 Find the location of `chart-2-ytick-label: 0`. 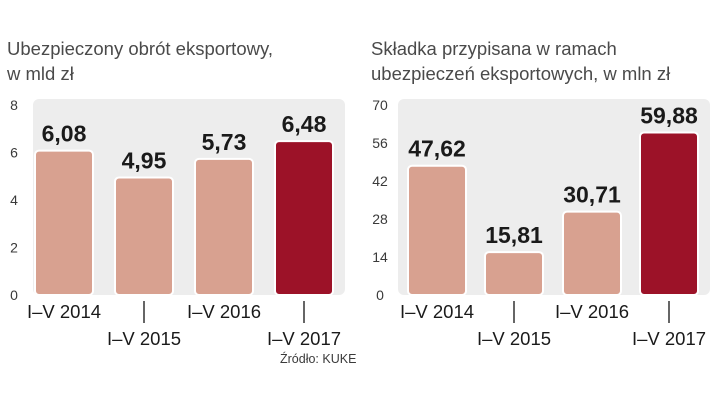

chart-2-ytick-label: 0 is located at coordinates (380, 295).